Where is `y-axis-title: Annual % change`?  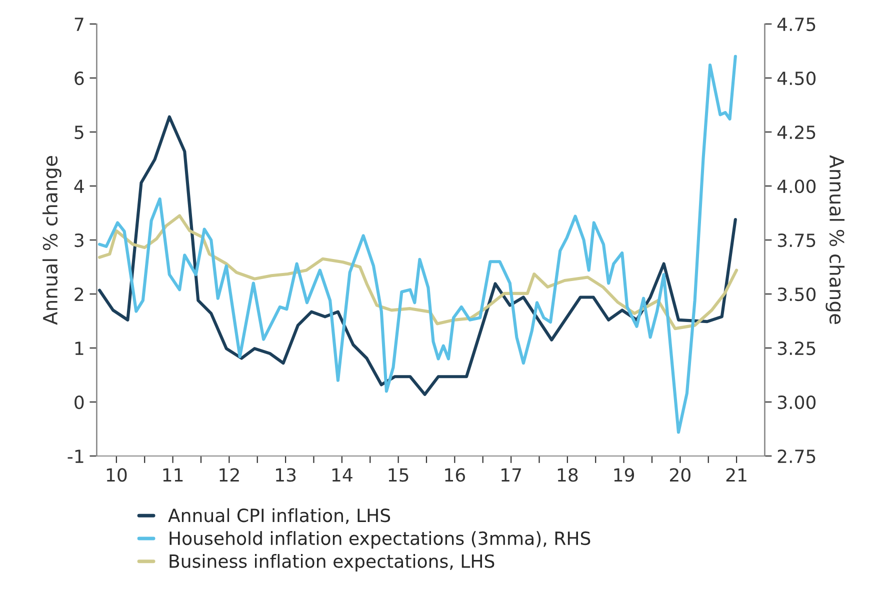
y-axis-title: Annual % change is located at coordinates (52, 240).